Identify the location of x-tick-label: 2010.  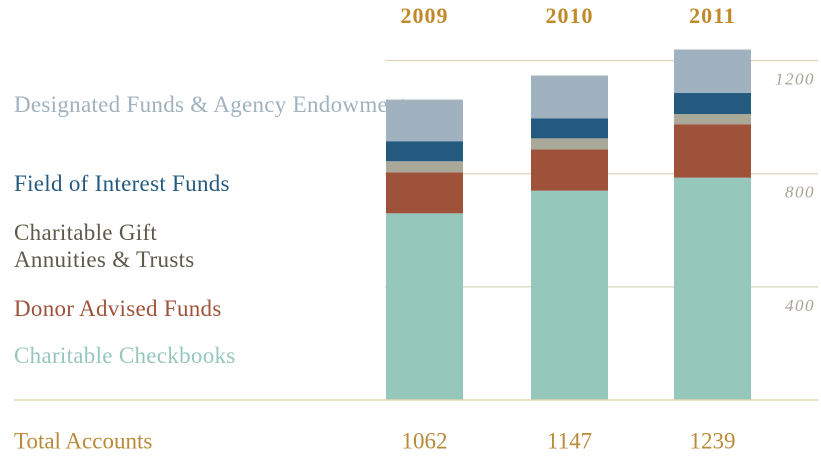
(570, 15).